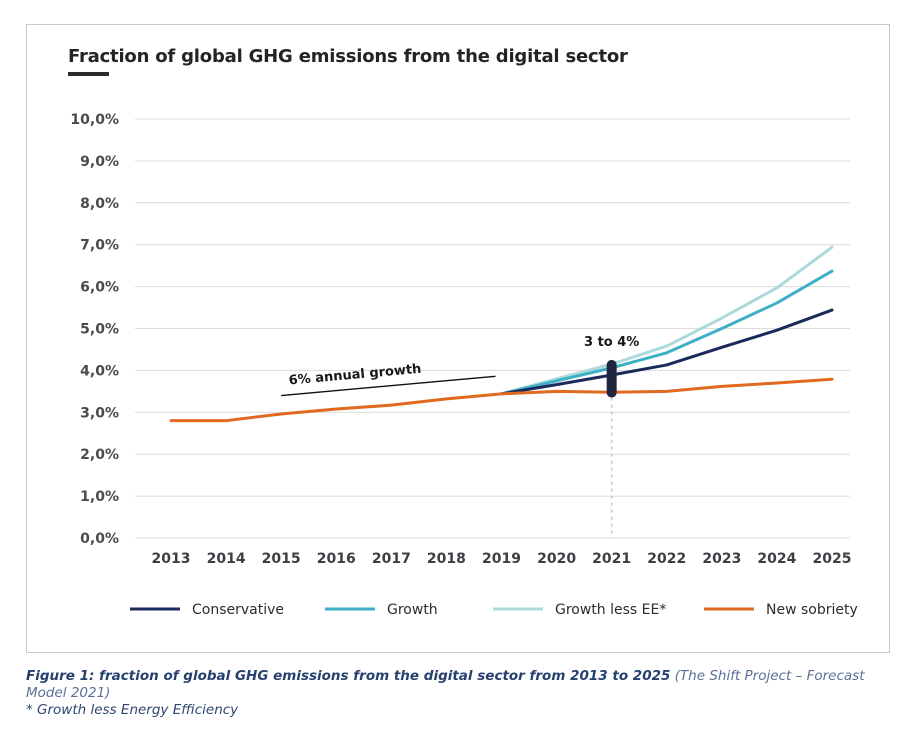  Describe the element at coordinates (446, 559) in the screenshot. I see `x-tick-label: 2018` at that location.